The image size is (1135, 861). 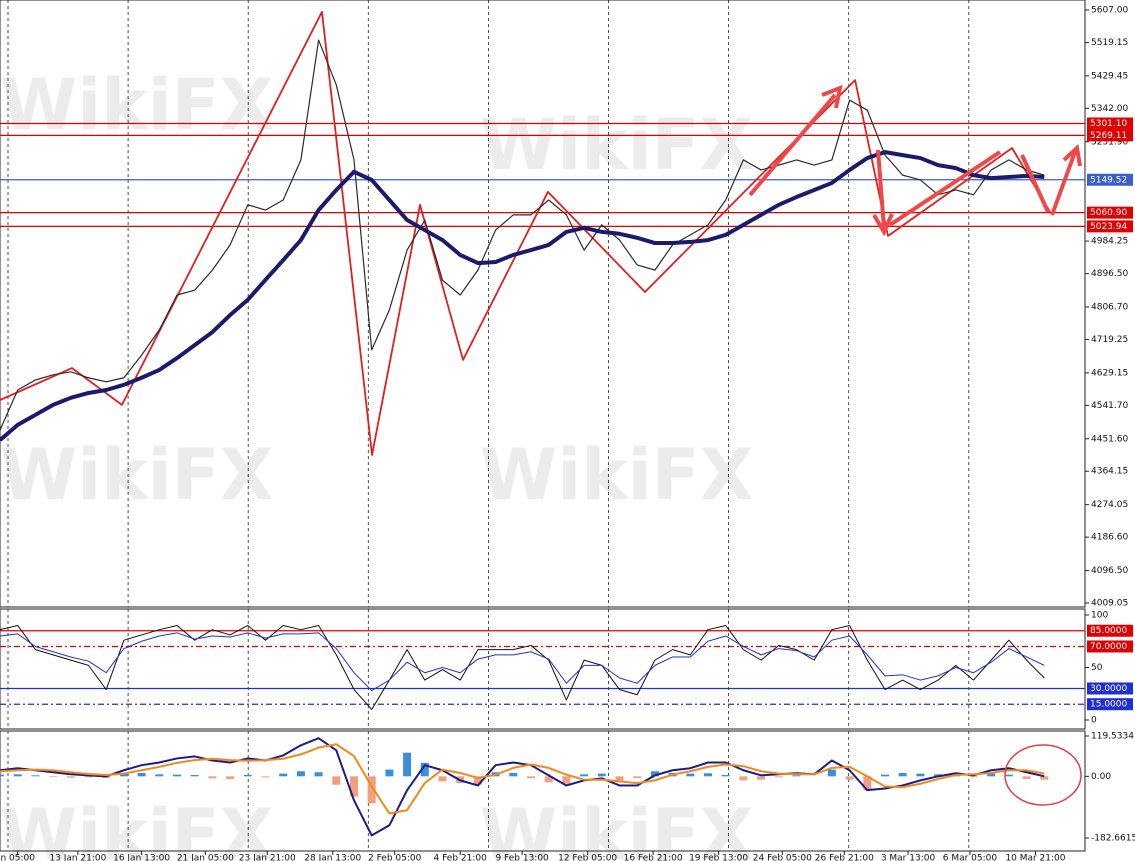 What do you see at coordinates (1109, 242) in the screenshot?
I see `y-tick-label: 4984.25` at bounding box center [1109, 242].